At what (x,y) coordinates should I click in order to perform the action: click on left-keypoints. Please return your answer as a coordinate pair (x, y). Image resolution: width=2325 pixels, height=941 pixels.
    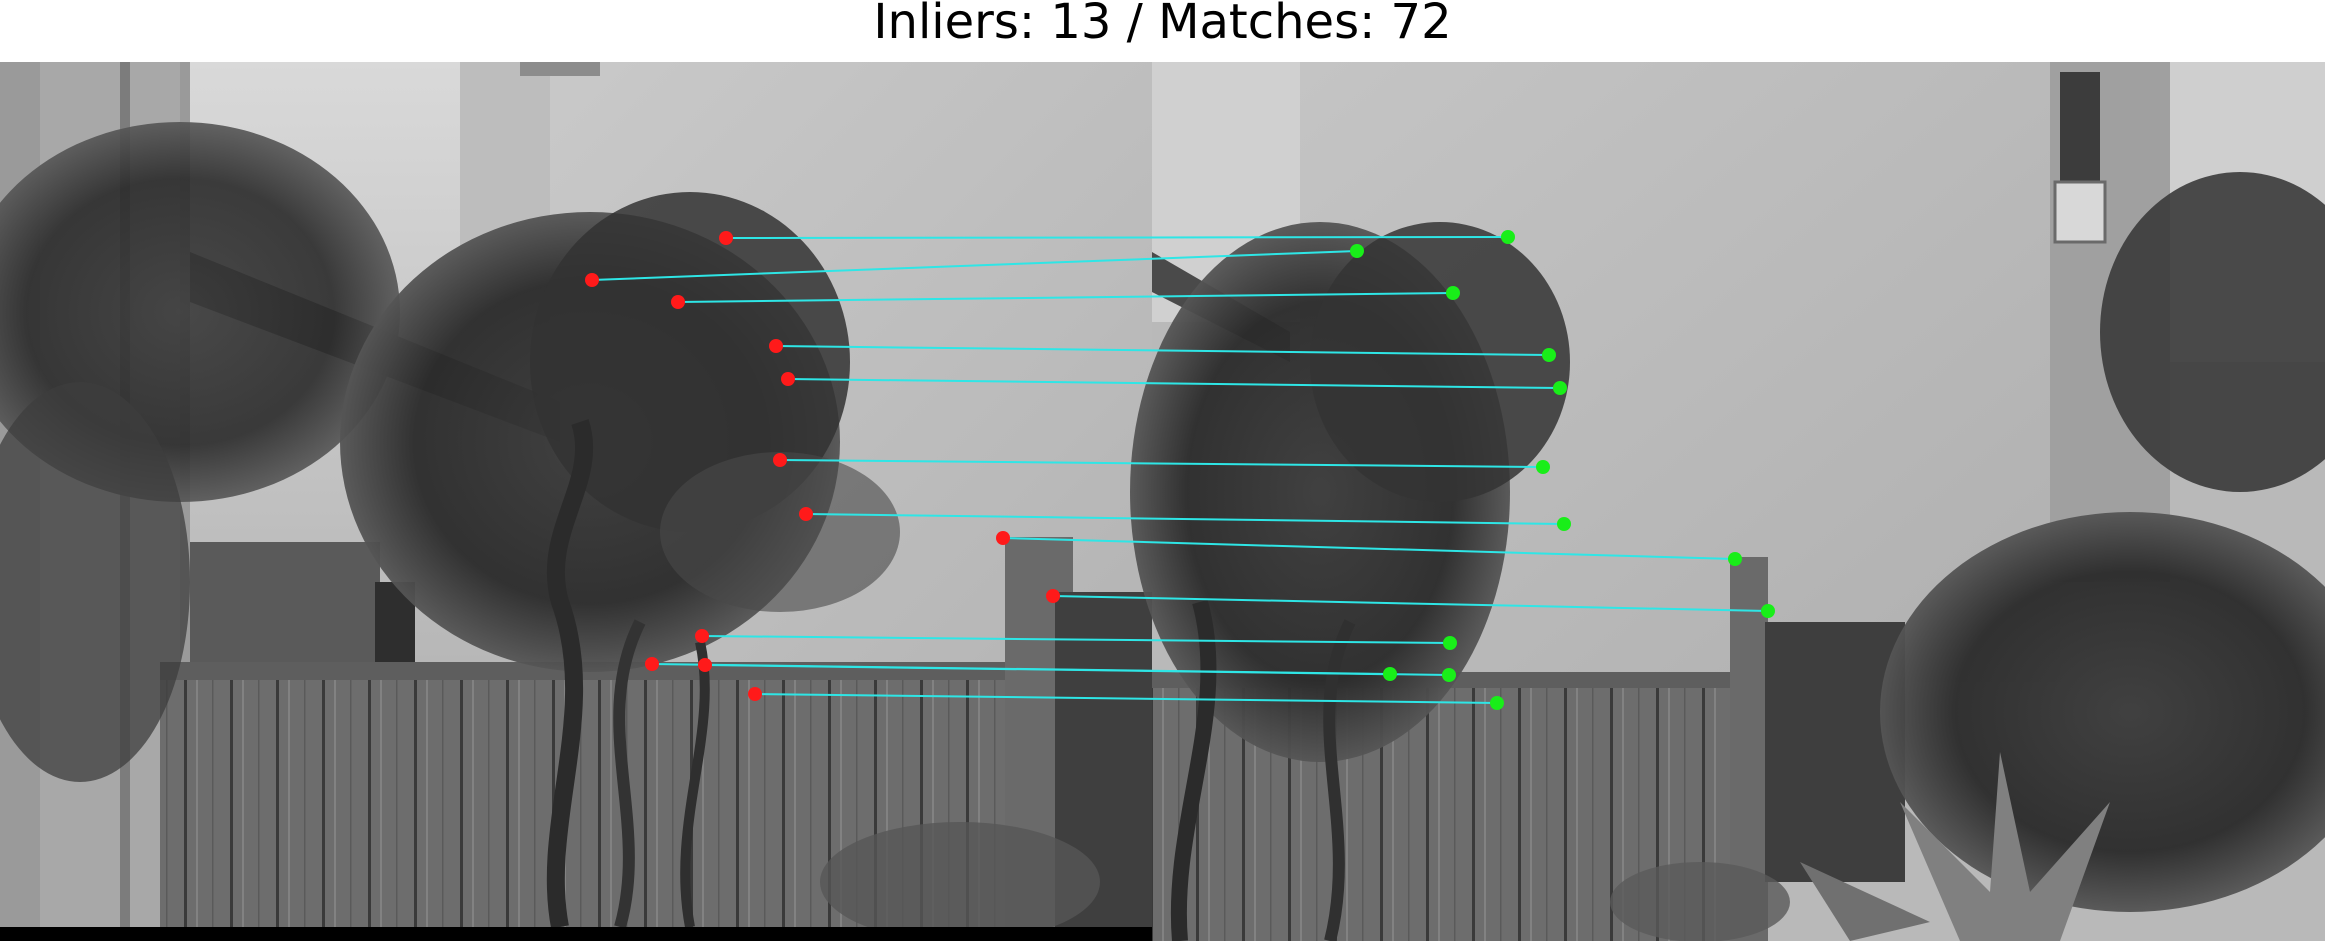
    Looking at the image, I should click on (822, 466).